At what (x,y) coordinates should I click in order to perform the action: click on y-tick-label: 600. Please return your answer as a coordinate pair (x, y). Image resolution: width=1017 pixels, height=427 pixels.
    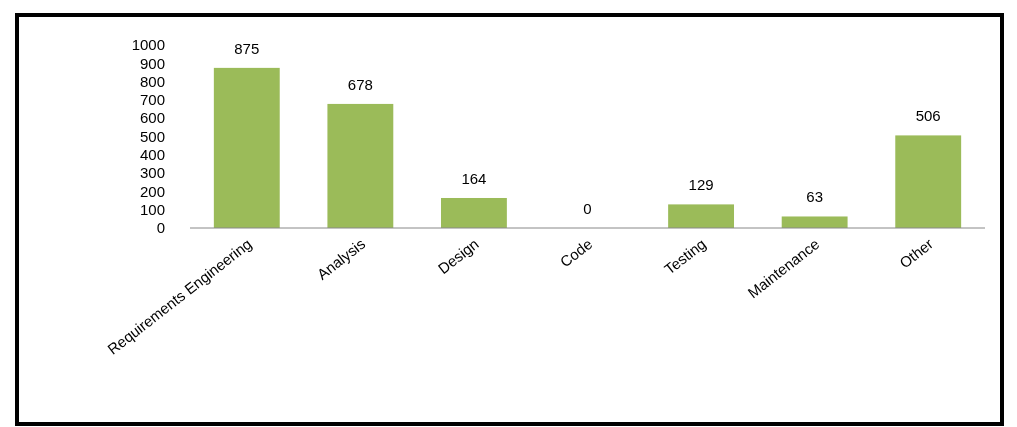
    Looking at the image, I should click on (152, 118).